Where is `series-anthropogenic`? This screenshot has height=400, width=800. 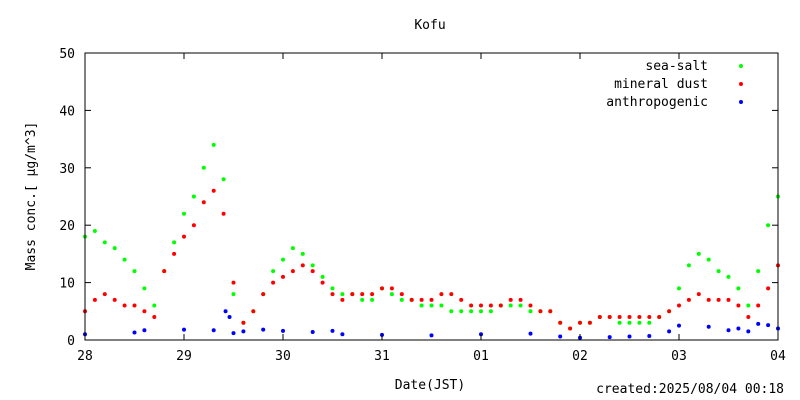
series-anthropogenic is located at coordinates (431, 324).